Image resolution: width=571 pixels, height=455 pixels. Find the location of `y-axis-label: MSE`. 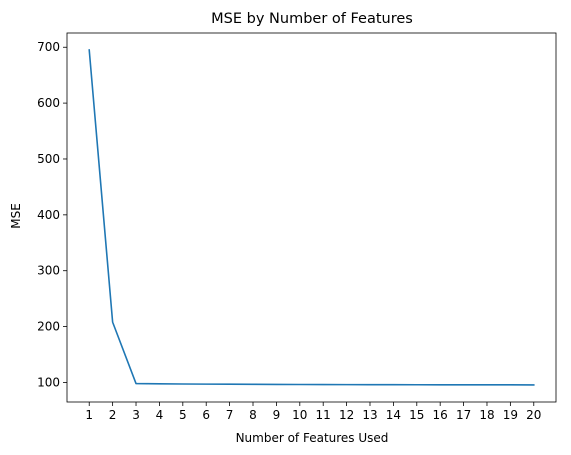

y-axis-label: MSE is located at coordinates (16, 216).